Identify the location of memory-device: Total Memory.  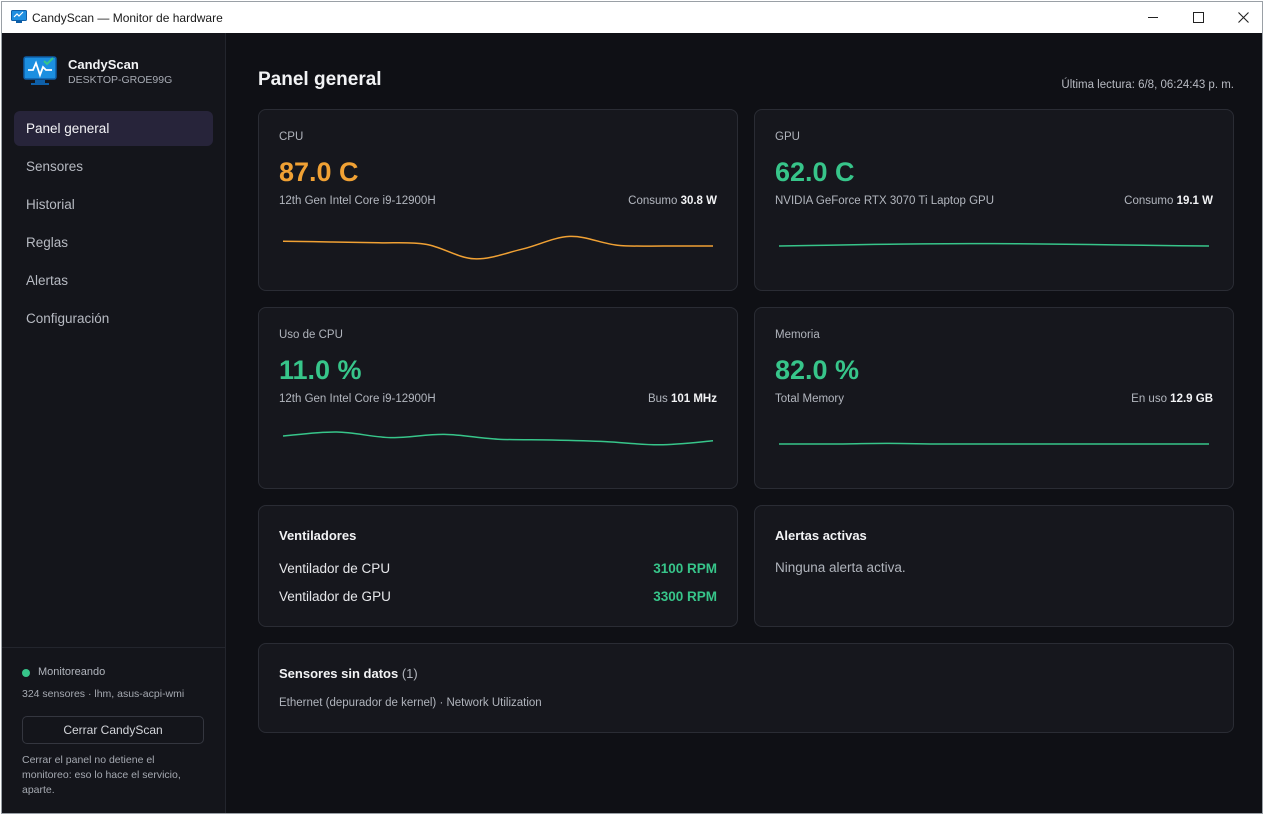
(810, 399).